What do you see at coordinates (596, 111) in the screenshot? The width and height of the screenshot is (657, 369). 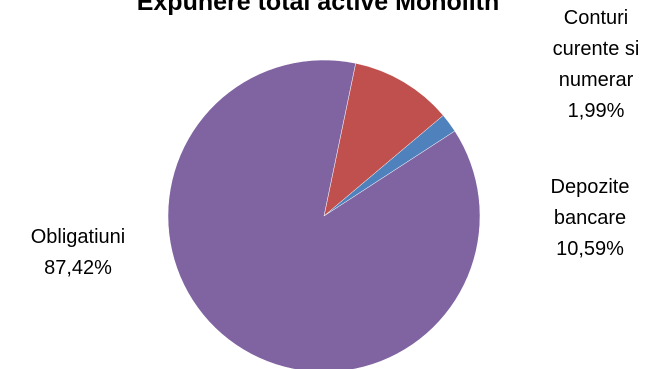 I see `slice-value-label: 1,99%` at bounding box center [596, 111].